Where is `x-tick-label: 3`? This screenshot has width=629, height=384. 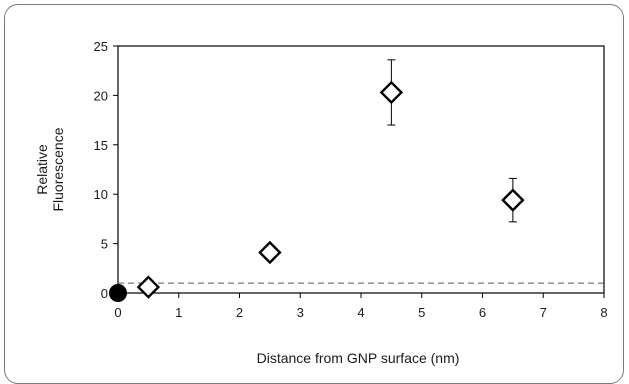
x-tick-label: 3 is located at coordinates (300, 312).